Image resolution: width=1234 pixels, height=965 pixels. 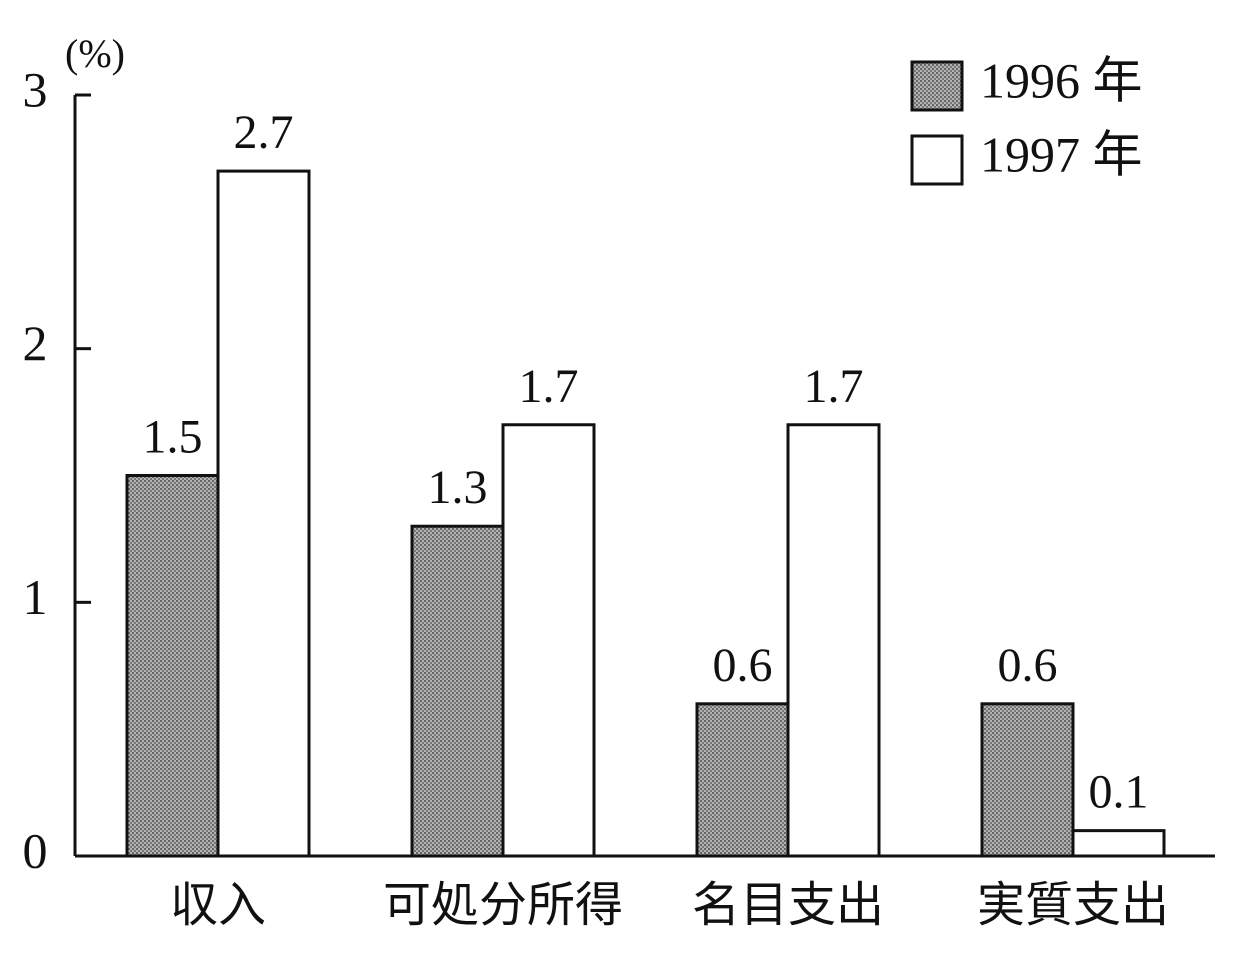 I want to click on y-tick-label: 0, so click(x=35, y=850).